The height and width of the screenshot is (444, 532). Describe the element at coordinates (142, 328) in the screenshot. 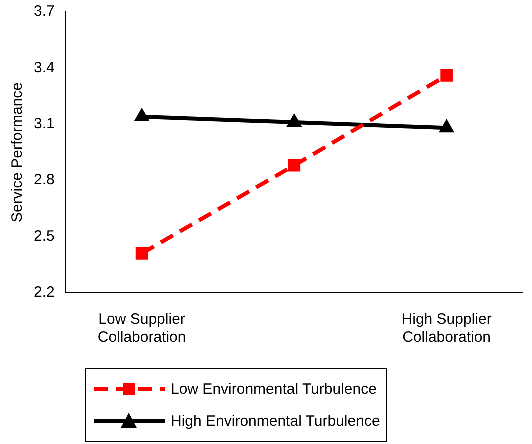

I see `x-tick-label: Low Supplier Collaboration` at that location.